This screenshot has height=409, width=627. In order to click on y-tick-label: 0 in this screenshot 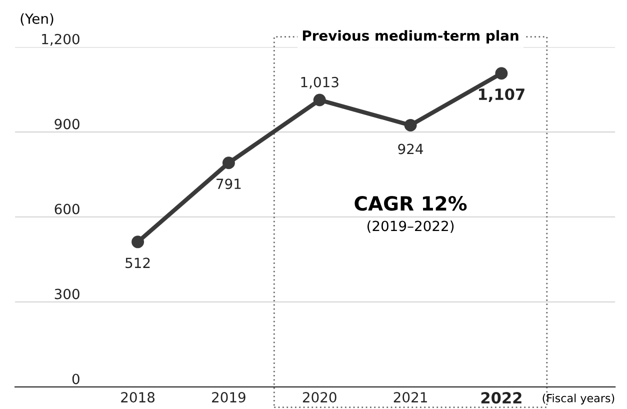, I will do `click(76, 379)`.